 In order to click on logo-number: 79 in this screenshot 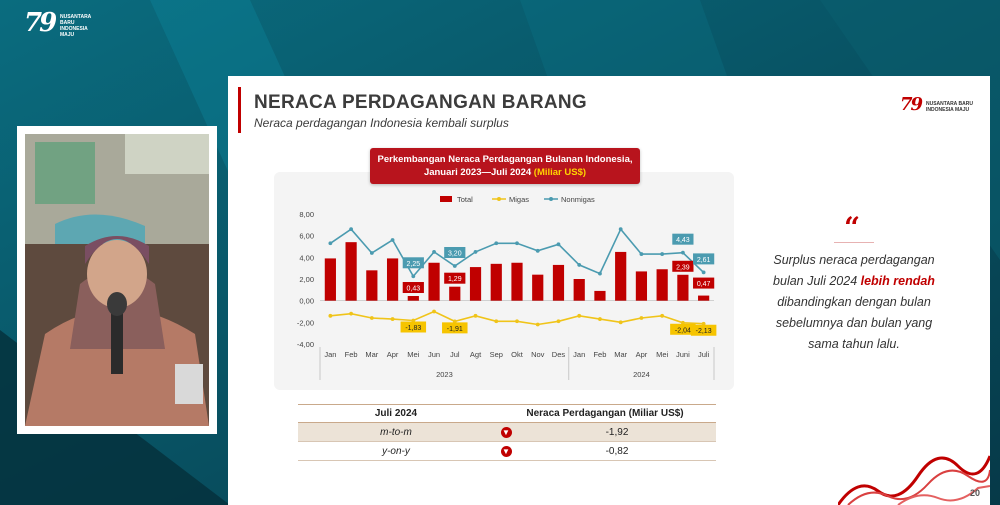, I will do `click(40, 23)`.